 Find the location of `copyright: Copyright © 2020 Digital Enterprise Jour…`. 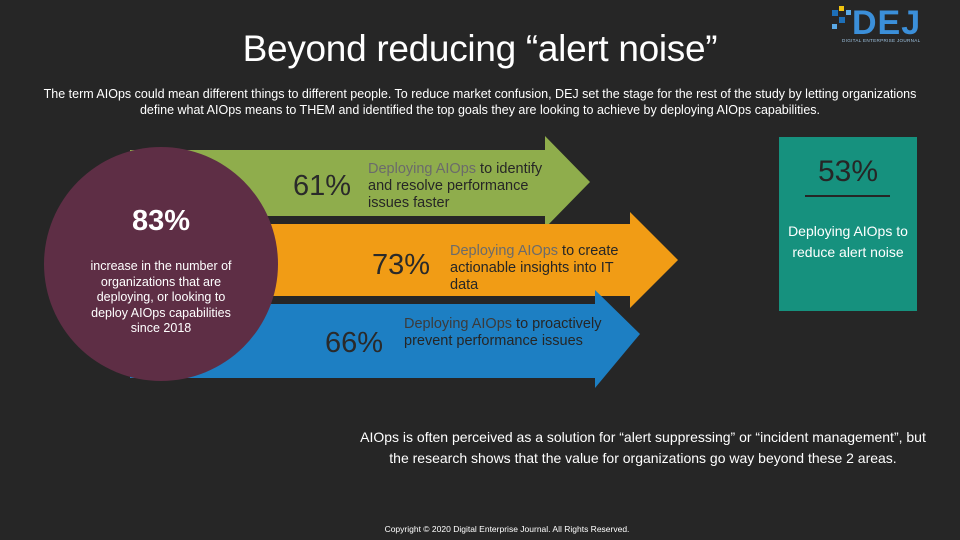

copyright: Copyright © 2020 Digital Enterprise Jour… is located at coordinates (507, 529).